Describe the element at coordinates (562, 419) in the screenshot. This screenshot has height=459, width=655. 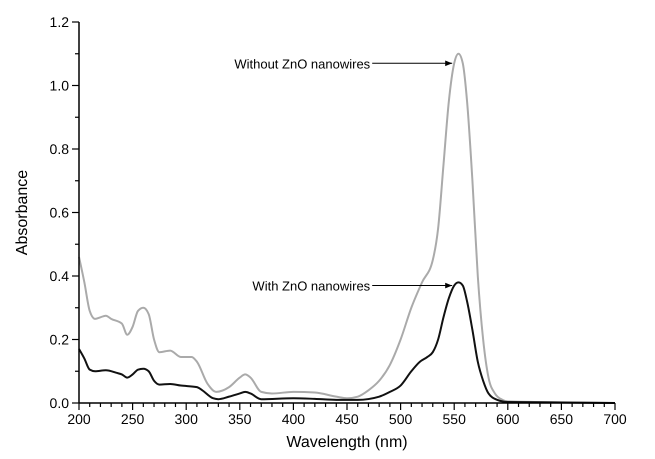
I see `x-tick-label: 650` at that location.